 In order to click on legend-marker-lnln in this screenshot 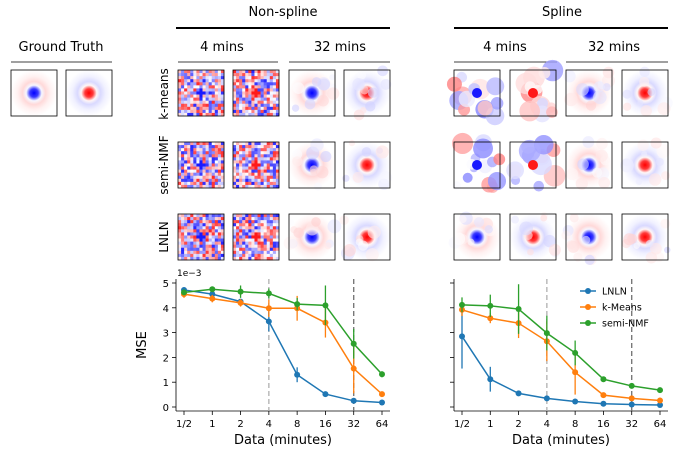, I will do `click(588, 291)`.